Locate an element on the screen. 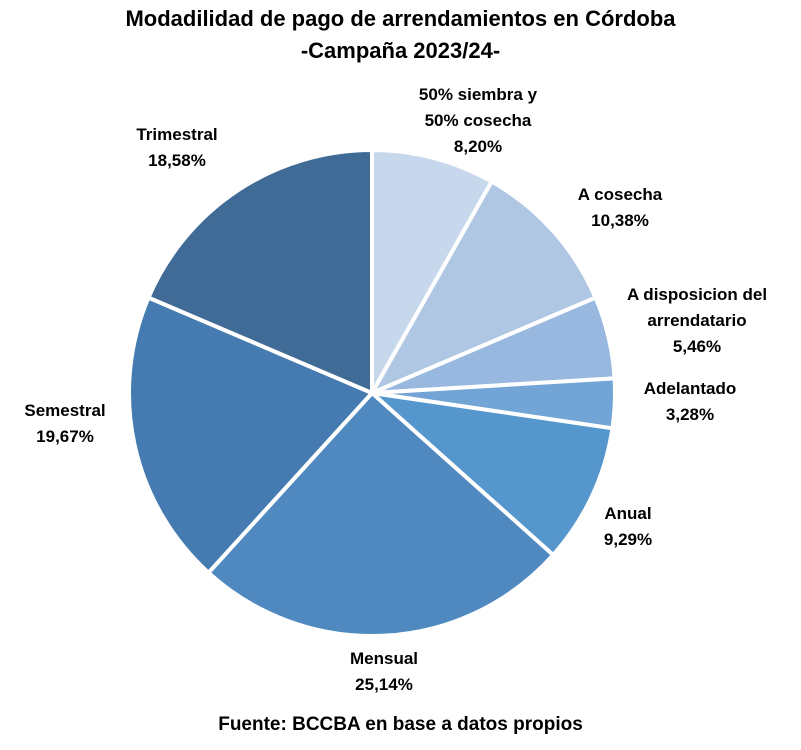 The image size is (801, 750). slice-category-label: Anual is located at coordinates (627, 513).